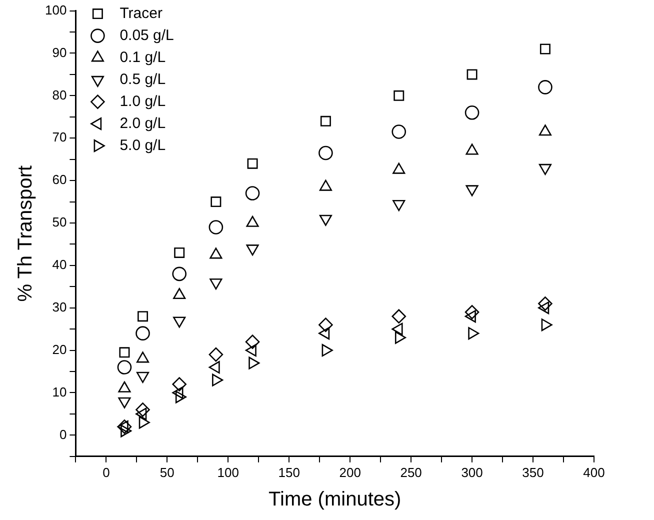 This screenshot has height=520, width=654. I want to click on y-tick-label: 70, so click(59, 137).